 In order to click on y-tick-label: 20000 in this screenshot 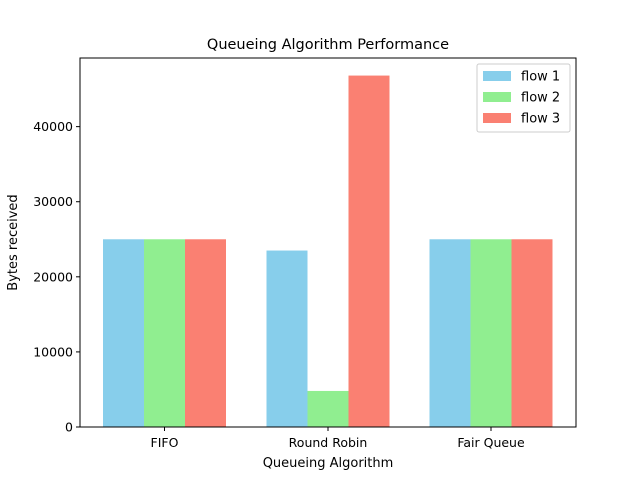, I will do `click(53, 276)`.